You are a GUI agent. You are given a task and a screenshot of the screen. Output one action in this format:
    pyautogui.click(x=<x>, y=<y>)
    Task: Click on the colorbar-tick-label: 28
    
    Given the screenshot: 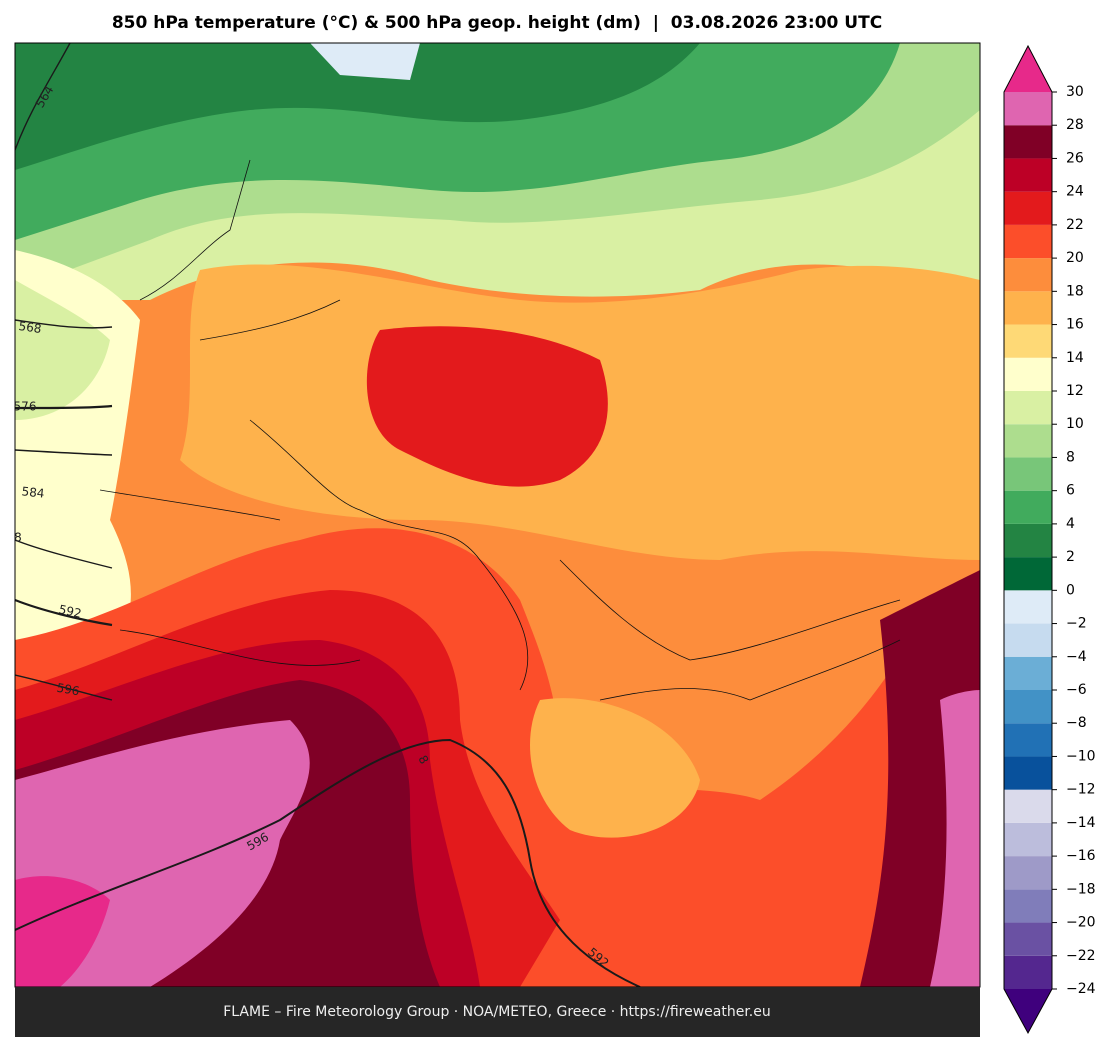 What is the action you would take?
    pyautogui.click(x=1075, y=125)
    